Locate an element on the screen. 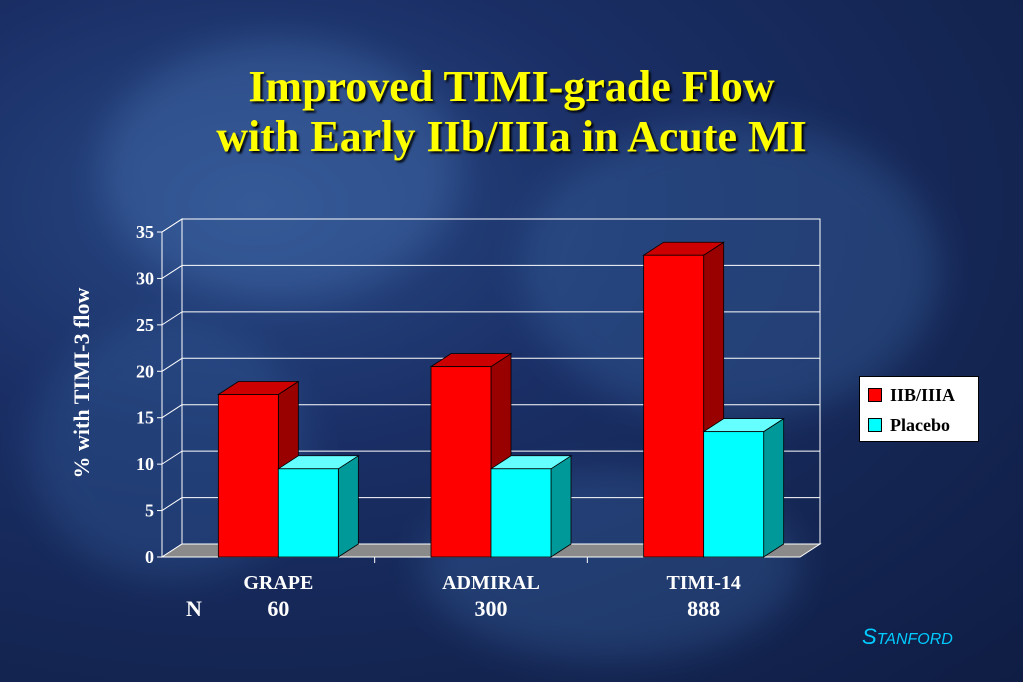 The height and width of the screenshot is (682, 1023). legend-swatch-placebo is located at coordinates (875, 425).